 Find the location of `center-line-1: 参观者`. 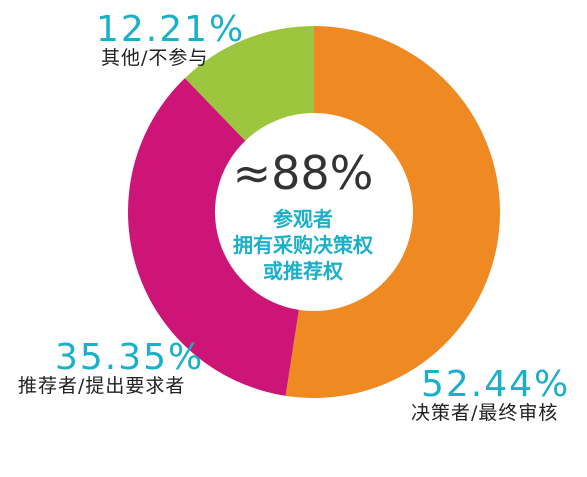

center-line-1: 参观者 is located at coordinates (303, 219).